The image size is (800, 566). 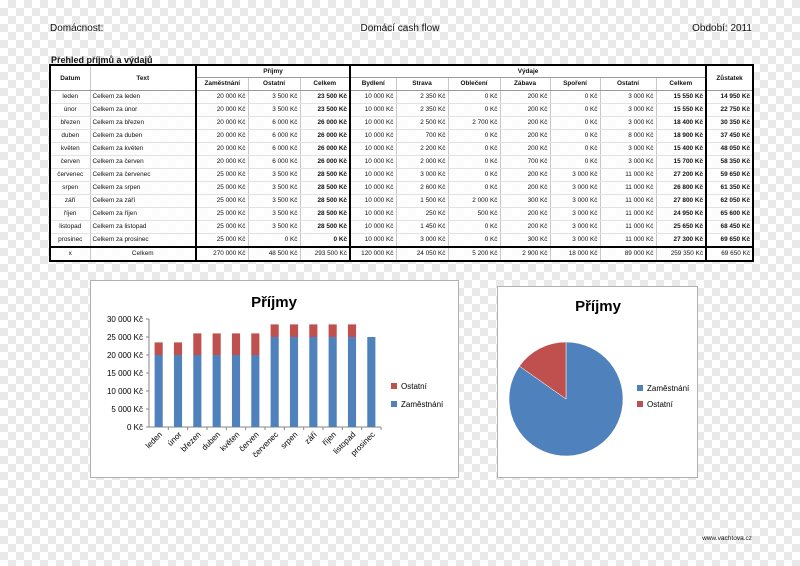 What do you see at coordinates (372, 254) in the screenshot?
I see `table-cell: 120 000 Kč` at bounding box center [372, 254].